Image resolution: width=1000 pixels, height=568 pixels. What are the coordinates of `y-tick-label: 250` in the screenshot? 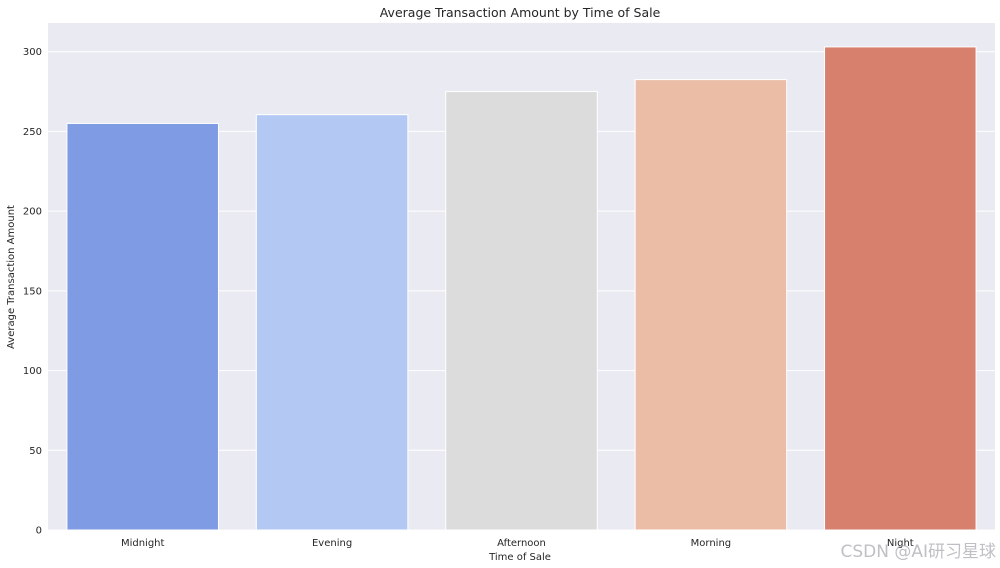 It's located at (32, 132).